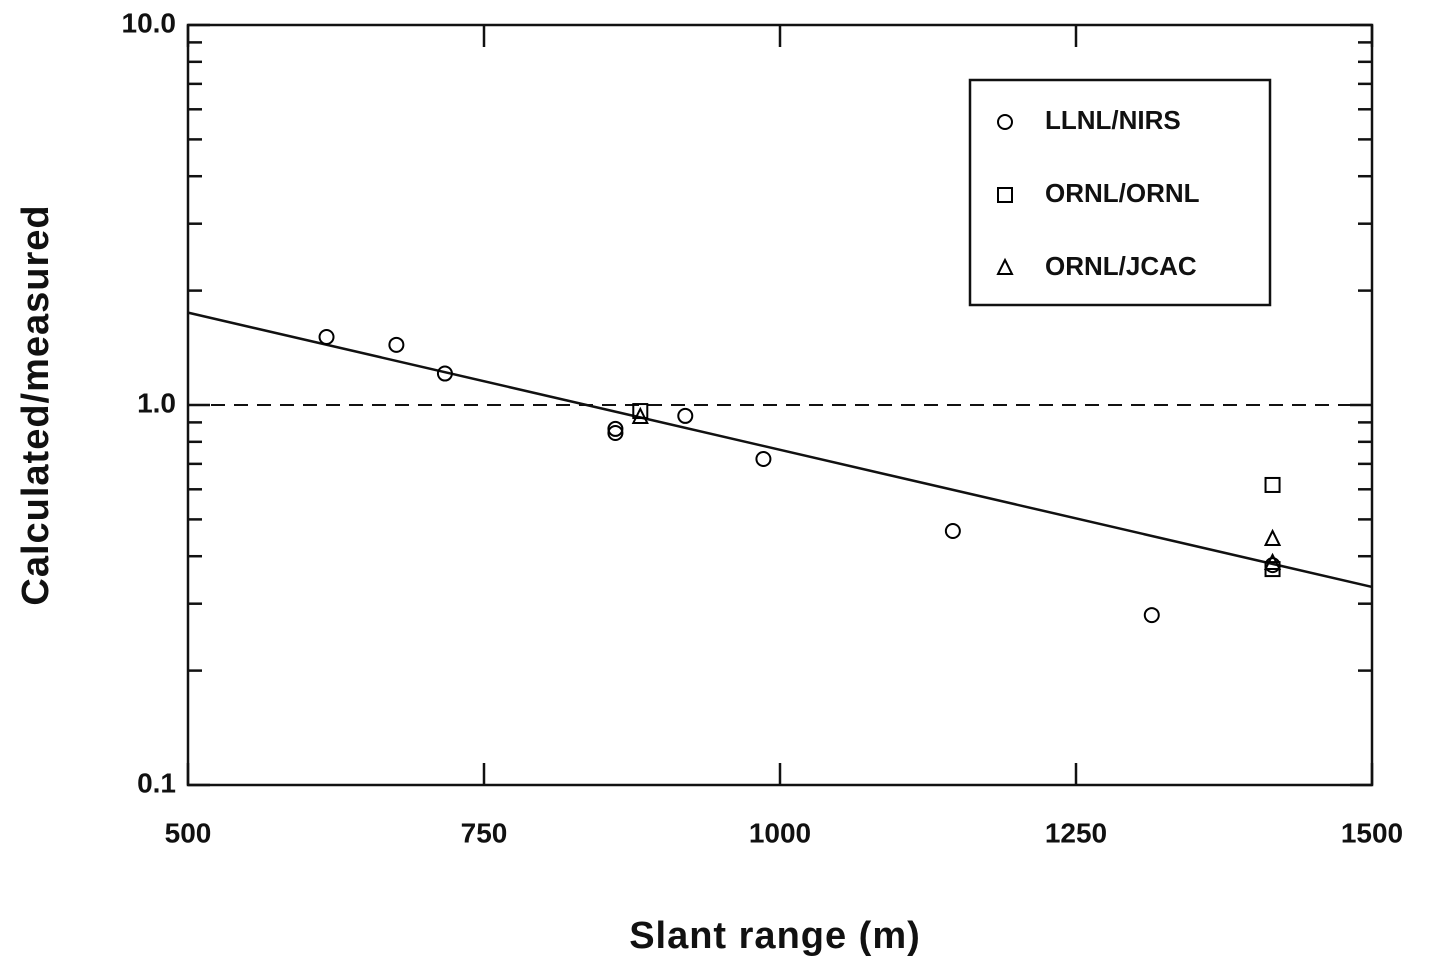 This screenshot has width=1430, height=967. Describe the element at coordinates (1076, 832) in the screenshot. I see `x-tick-label: 1250` at that location.